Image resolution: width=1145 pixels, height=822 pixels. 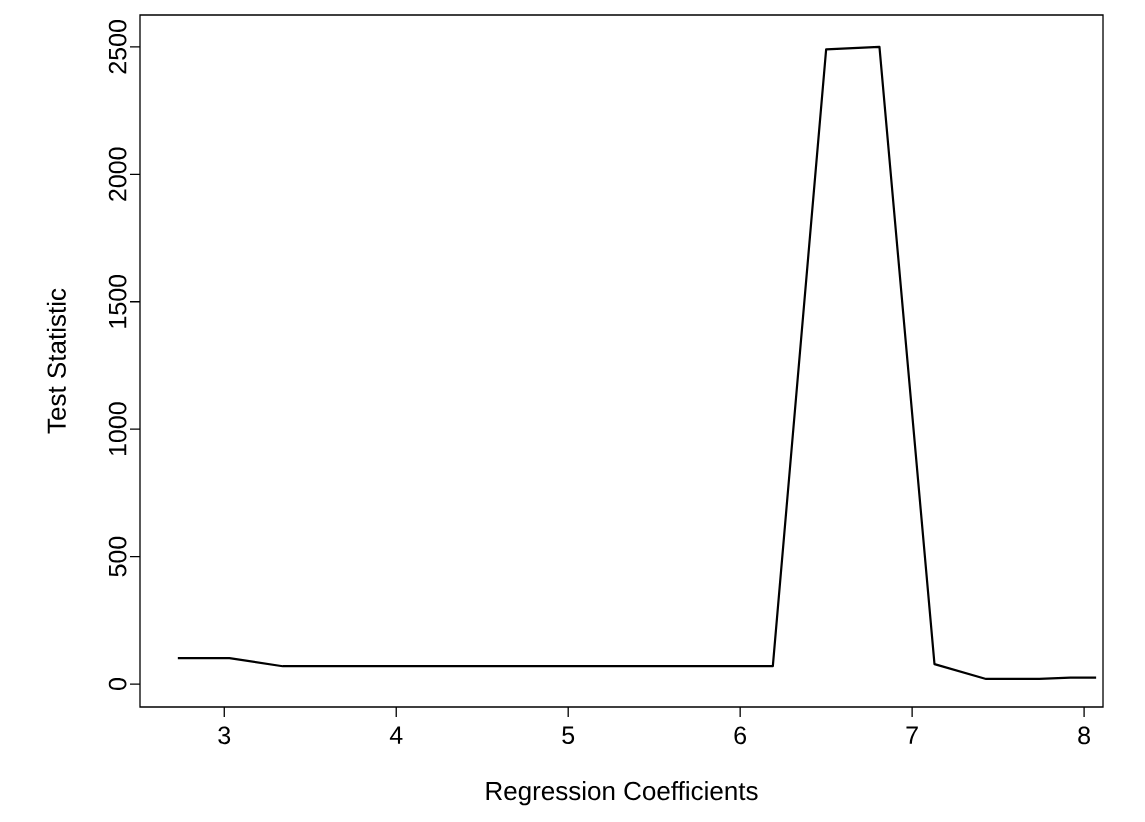 What do you see at coordinates (1084, 735) in the screenshot?
I see `x-tick-label: 8` at bounding box center [1084, 735].